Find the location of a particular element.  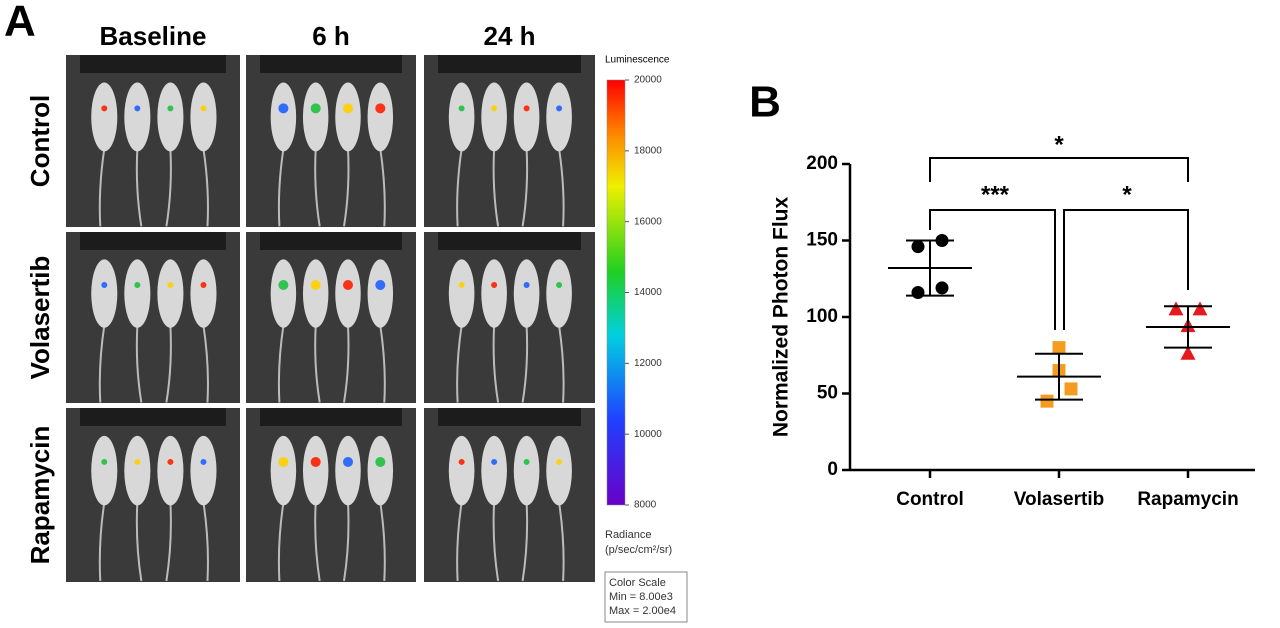

row-header: Control is located at coordinates (40, 141).